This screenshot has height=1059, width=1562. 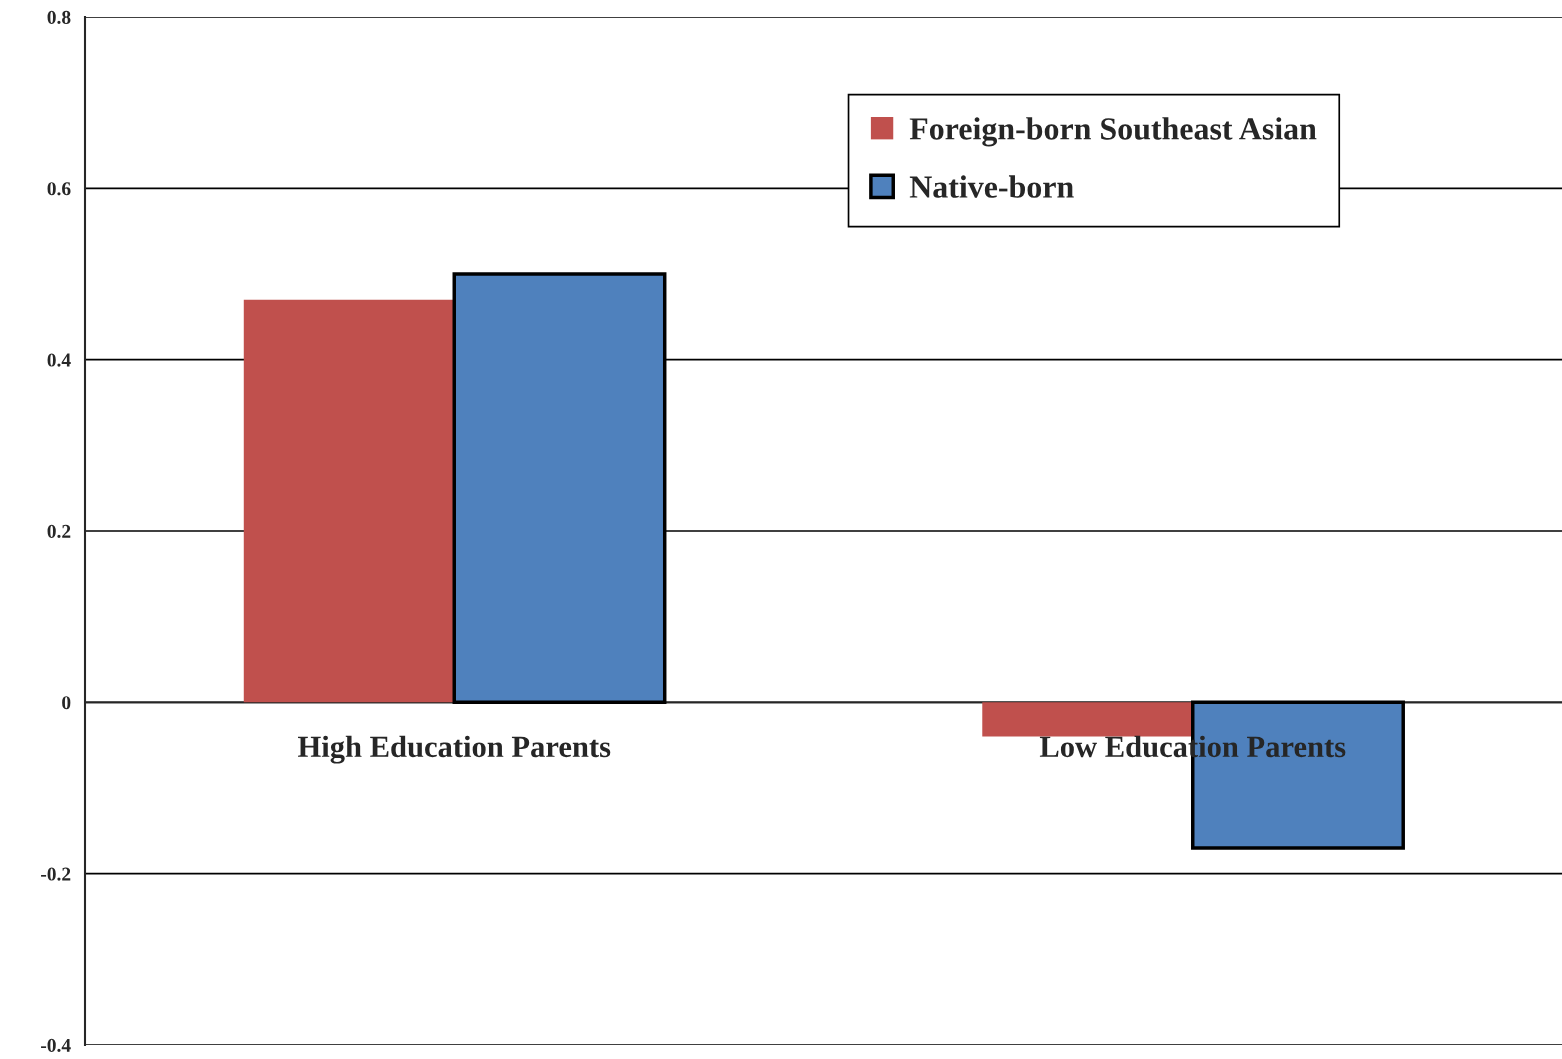 I want to click on y-tick-label: 0.8, so click(x=59, y=17).